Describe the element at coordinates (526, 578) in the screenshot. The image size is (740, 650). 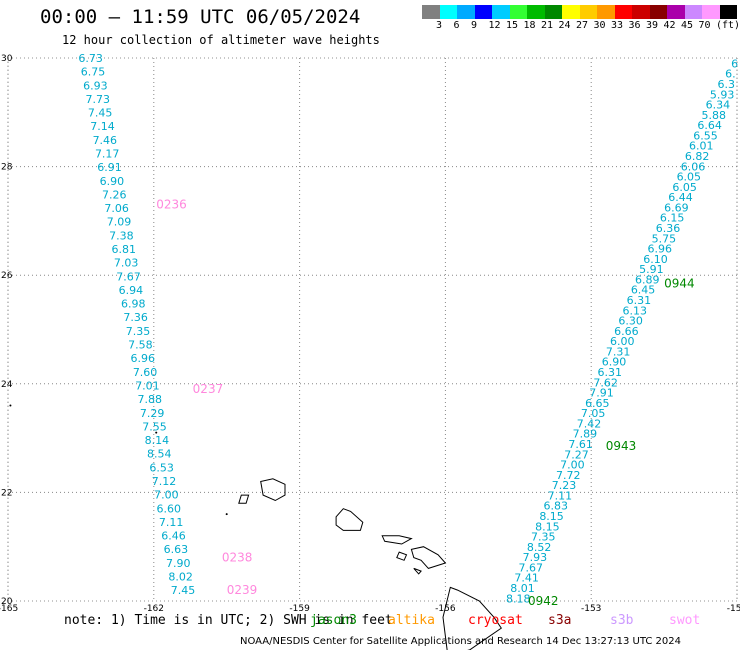
I see `wave-height-value: 7.41` at that location.